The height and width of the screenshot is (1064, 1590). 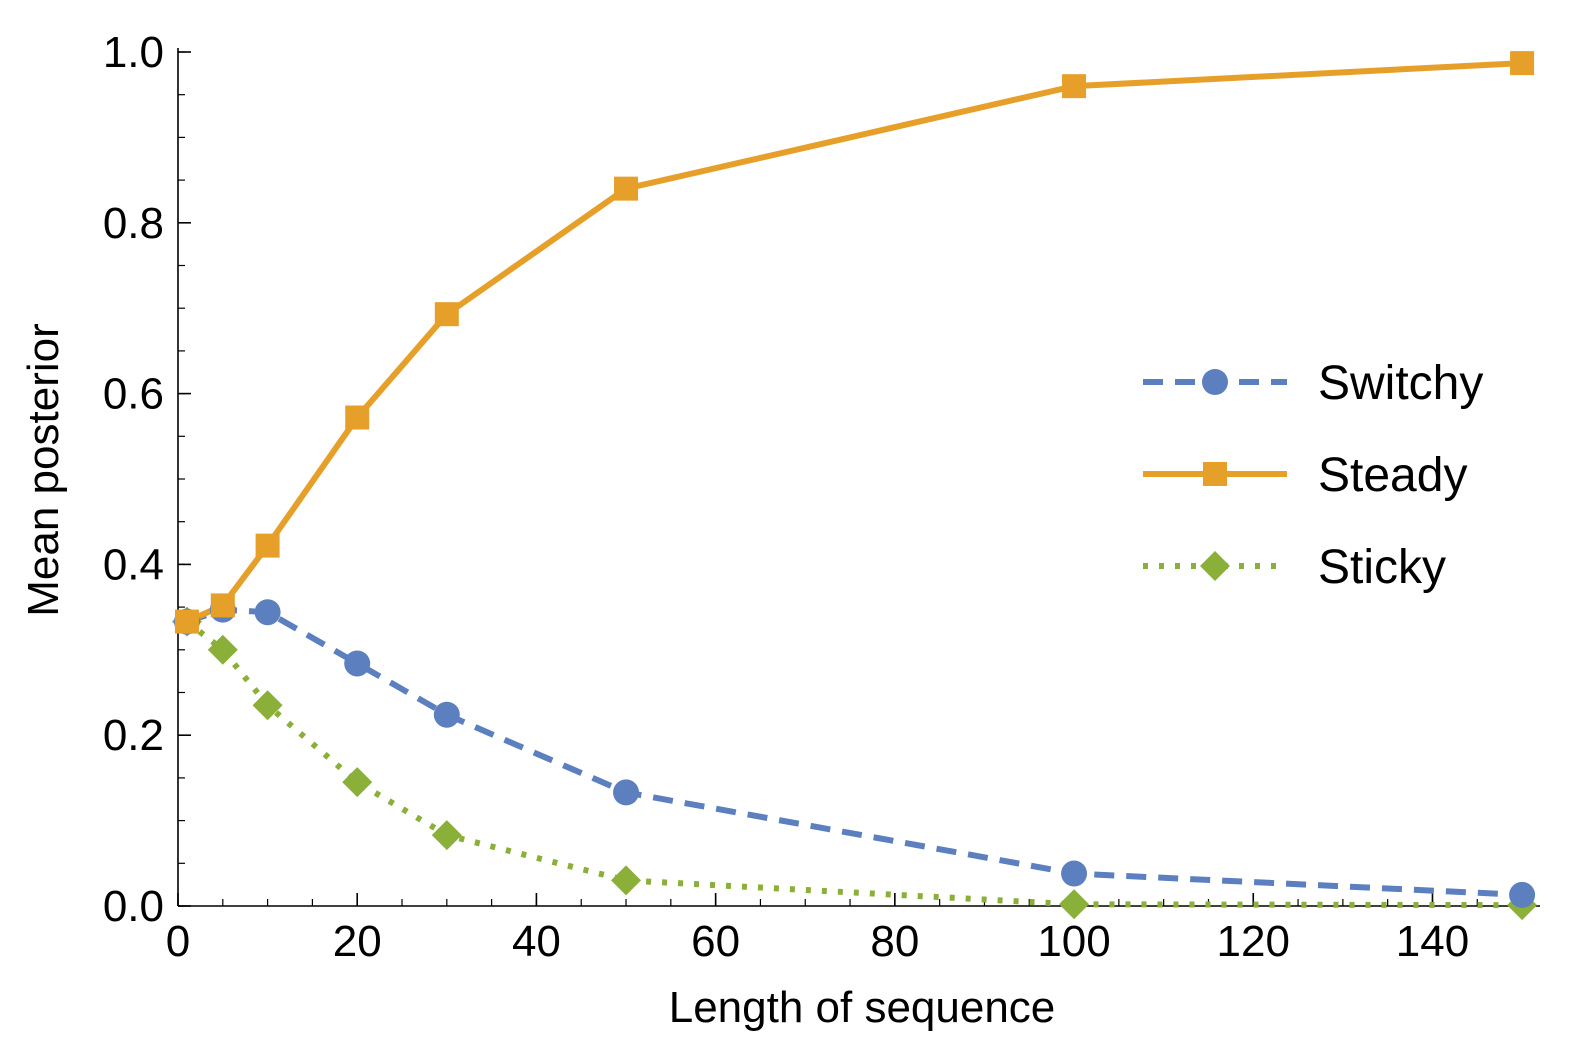 What do you see at coordinates (1313, 475) in the screenshot?
I see `legend: Switchy Steady Sticky` at bounding box center [1313, 475].